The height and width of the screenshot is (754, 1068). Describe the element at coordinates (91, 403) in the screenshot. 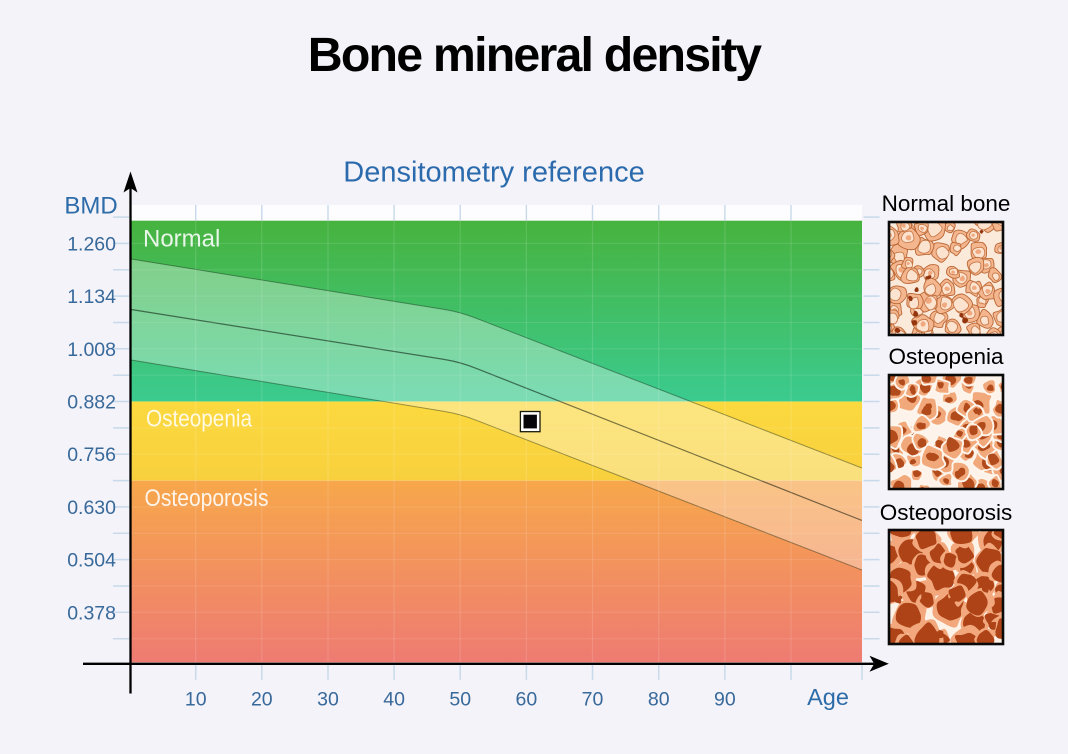

I see `svg-text: 0.882` at that location.